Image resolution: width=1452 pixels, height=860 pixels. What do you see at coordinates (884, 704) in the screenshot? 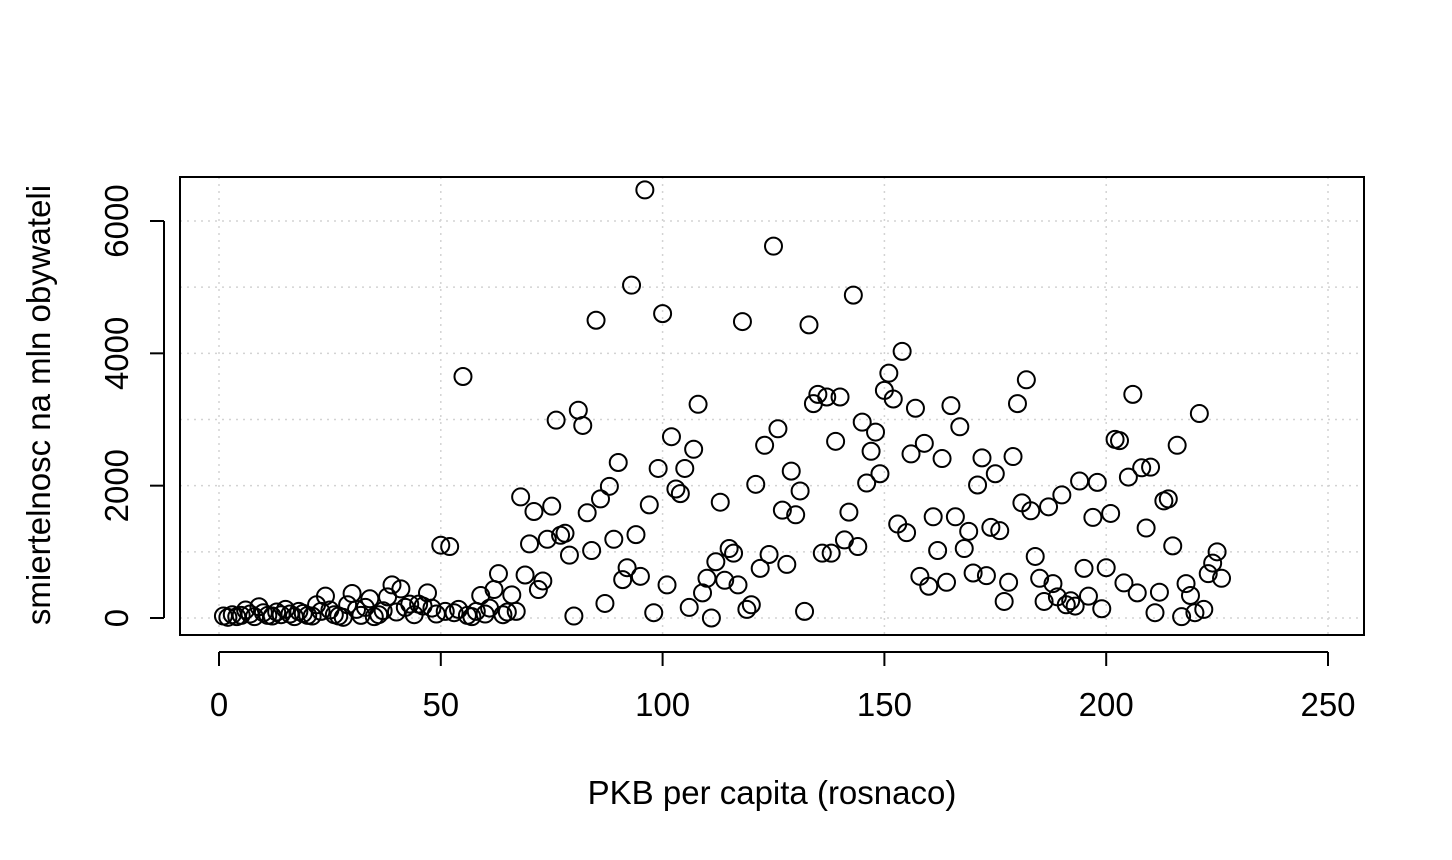
I see `x-tick-label: 150` at bounding box center [884, 704].